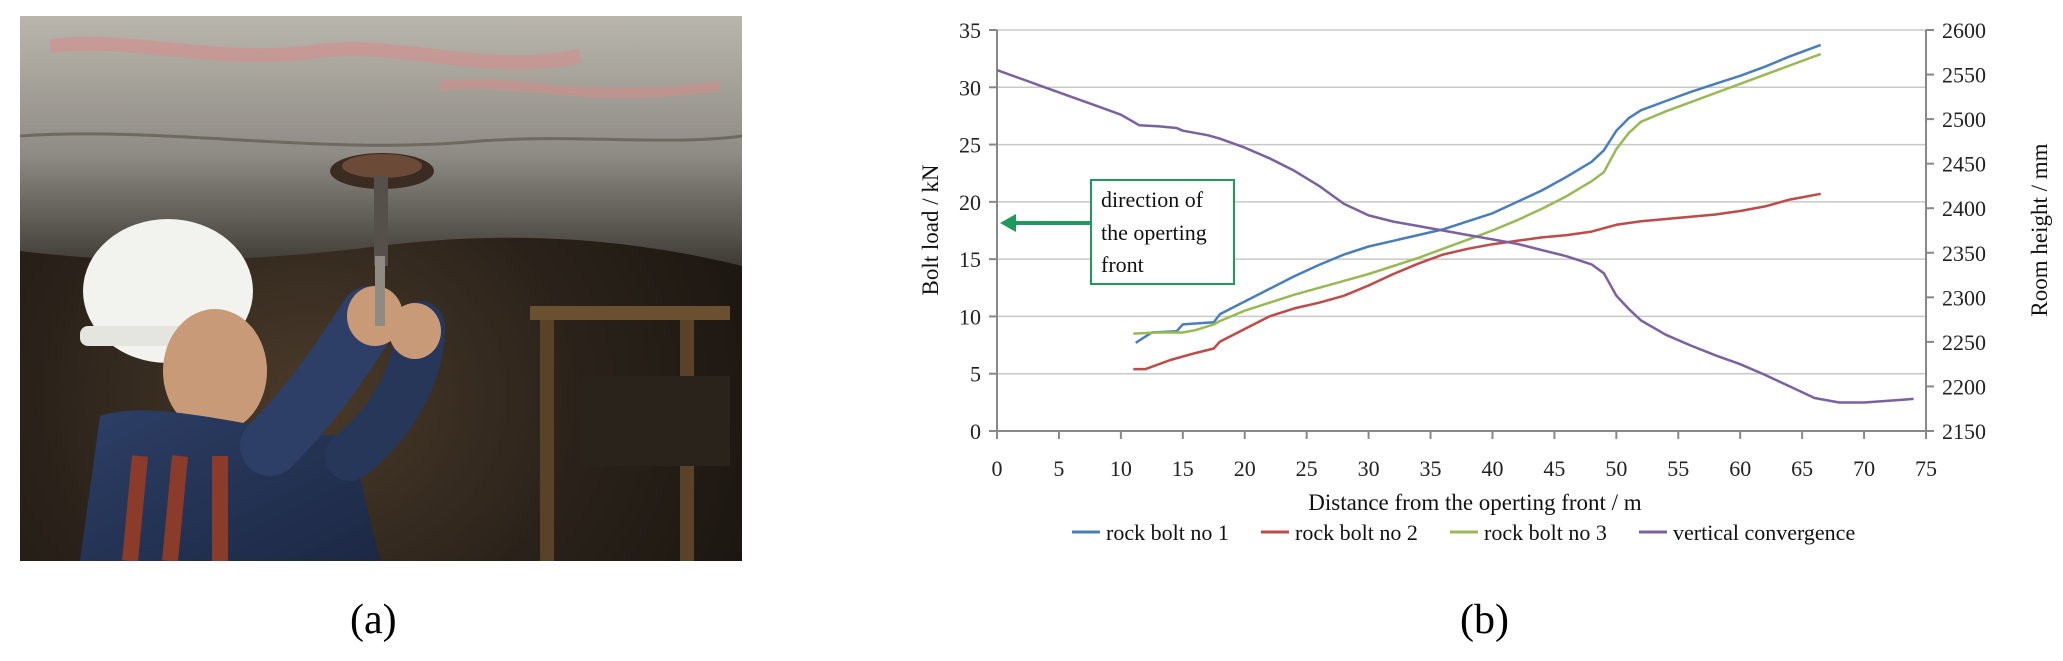 This screenshot has width=2063, height=661. Describe the element at coordinates (970, 259) in the screenshot. I see `y-left-tick-label-15: 15` at that location.